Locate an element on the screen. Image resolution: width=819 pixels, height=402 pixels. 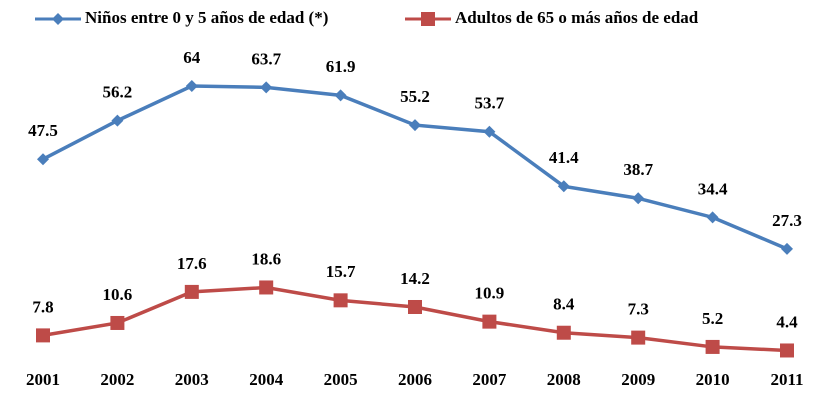
x-tick-label: 2004 is located at coordinates (266, 379).